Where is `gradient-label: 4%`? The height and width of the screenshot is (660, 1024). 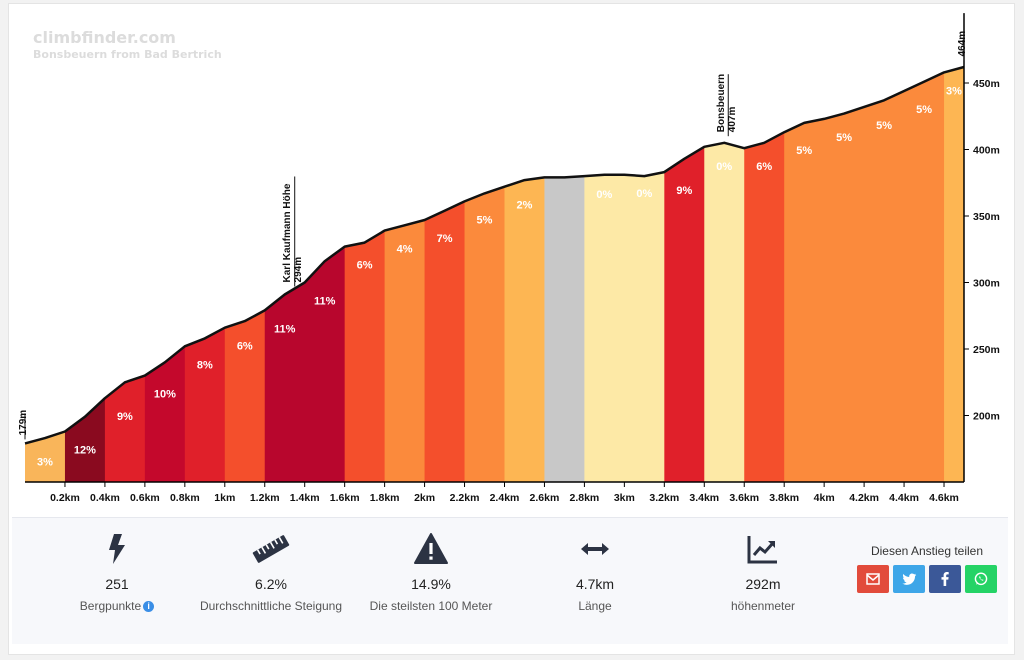 gradient-label: 4% is located at coordinates (405, 250).